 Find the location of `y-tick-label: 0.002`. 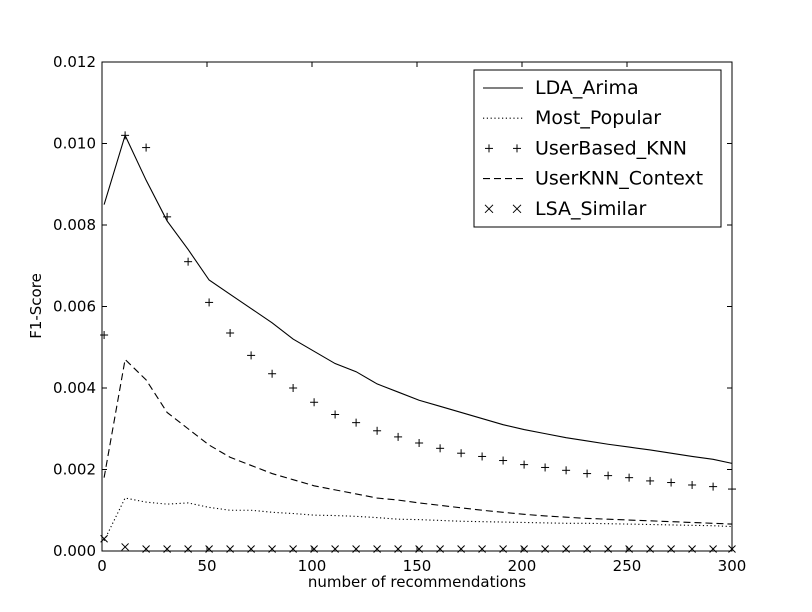

y-tick-label: 0.002 is located at coordinates (74, 470).